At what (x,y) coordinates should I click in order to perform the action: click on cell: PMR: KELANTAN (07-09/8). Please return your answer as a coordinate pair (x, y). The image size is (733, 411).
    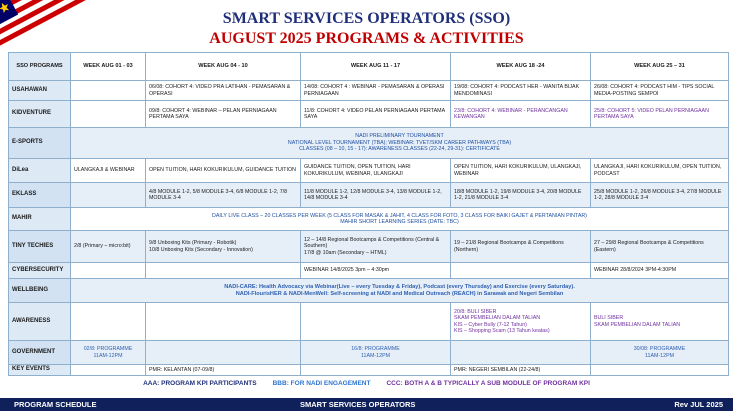
    Looking at the image, I should click on (223, 370).